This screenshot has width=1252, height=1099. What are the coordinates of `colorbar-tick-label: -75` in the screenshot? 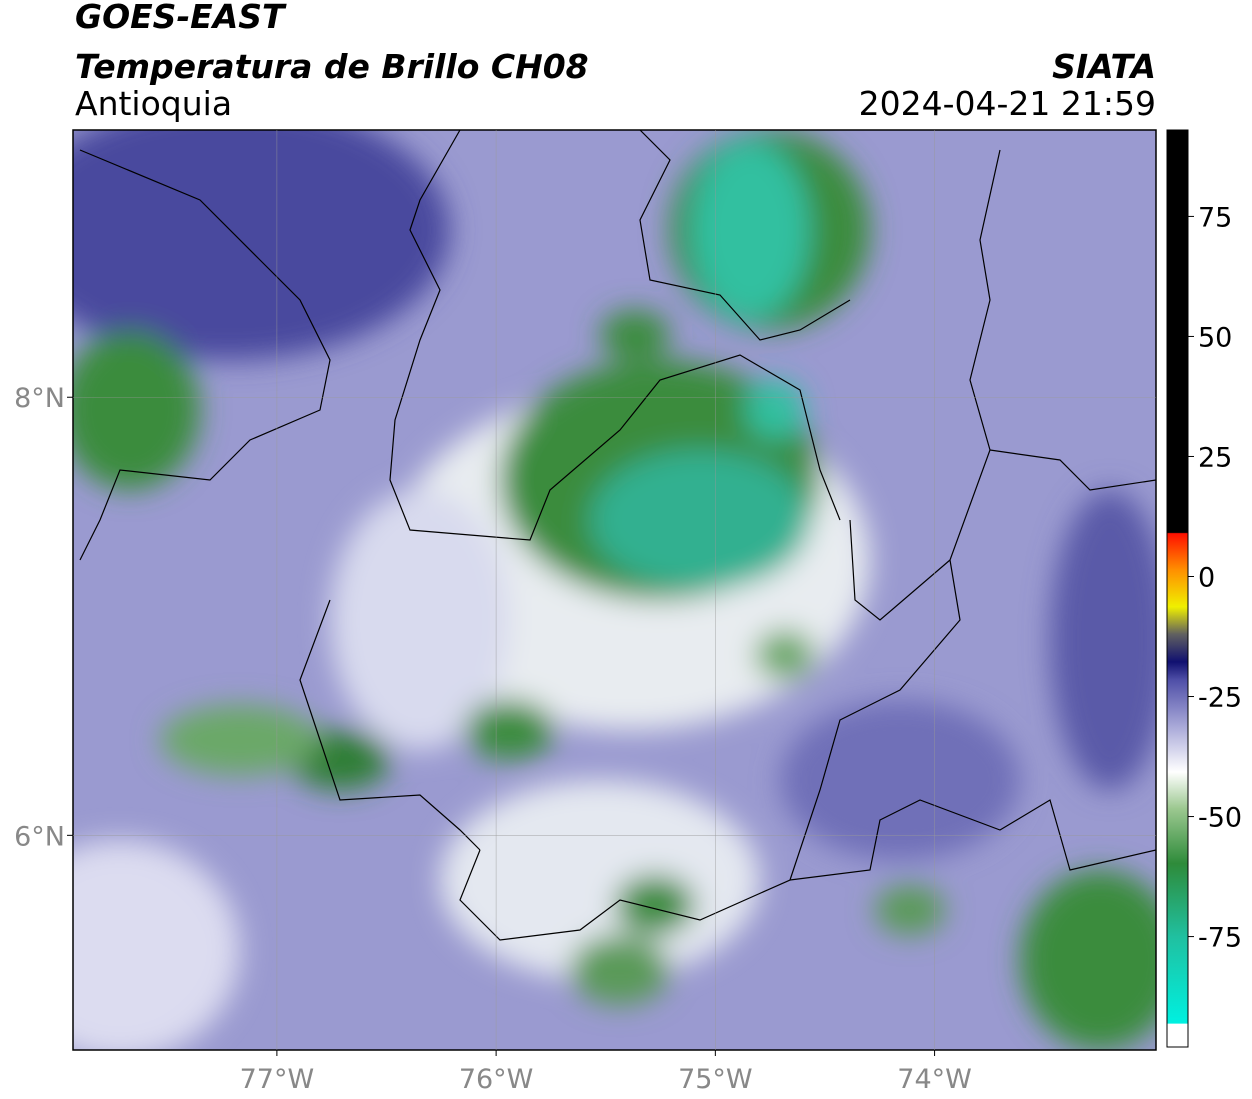 It's located at (1220, 938).